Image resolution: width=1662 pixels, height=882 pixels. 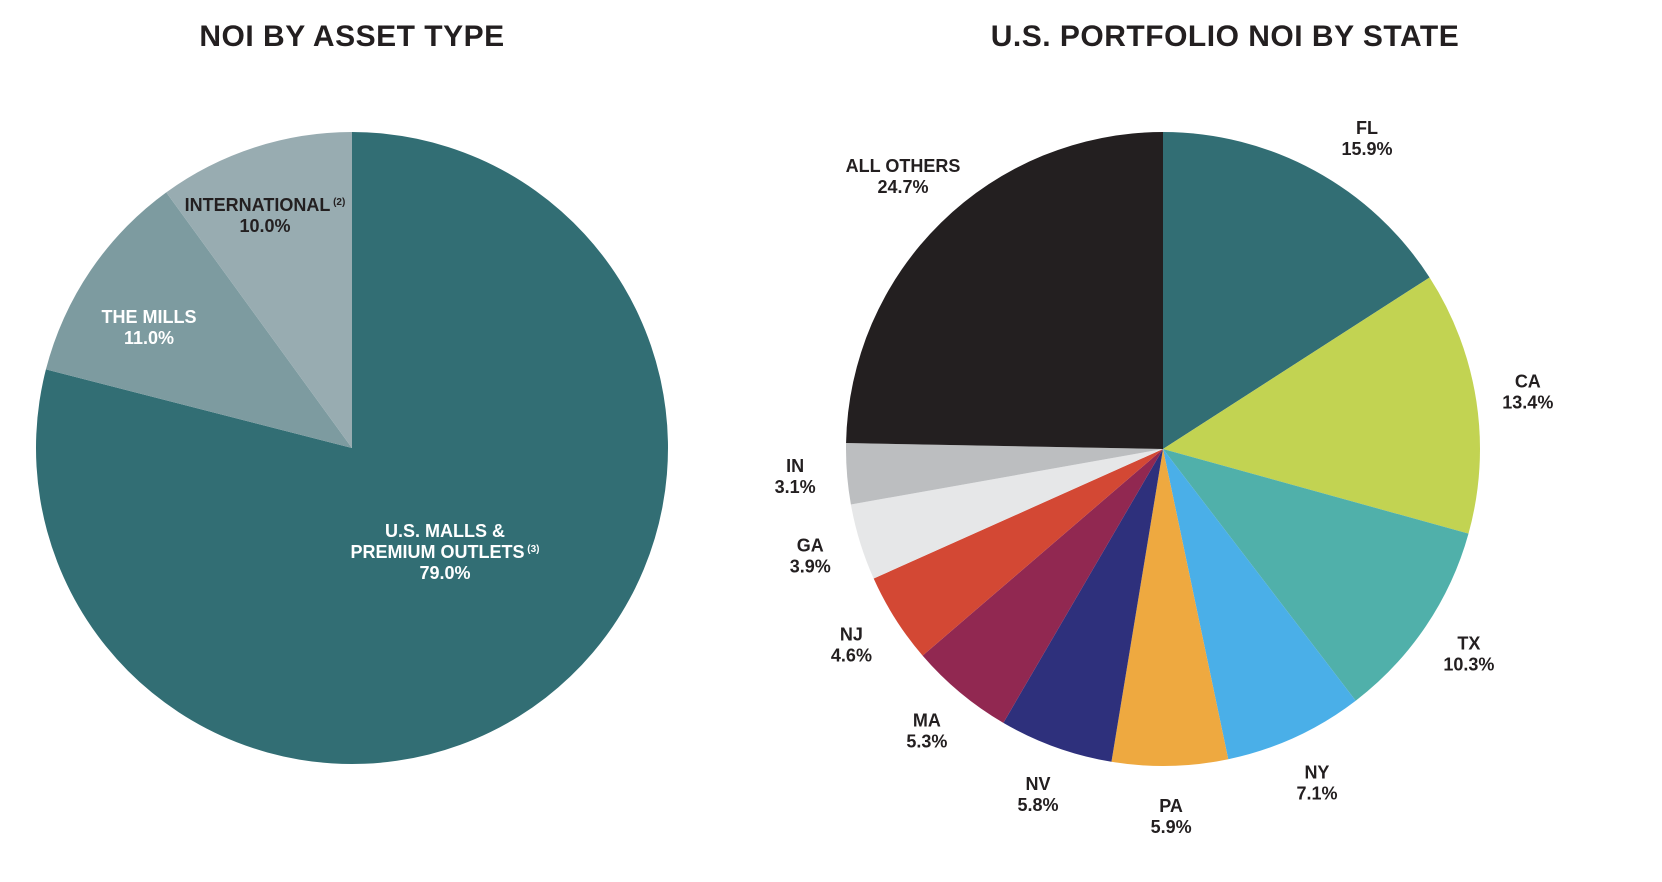 I want to click on state-label-pa: PA 5.9%, so click(x=1171, y=816).